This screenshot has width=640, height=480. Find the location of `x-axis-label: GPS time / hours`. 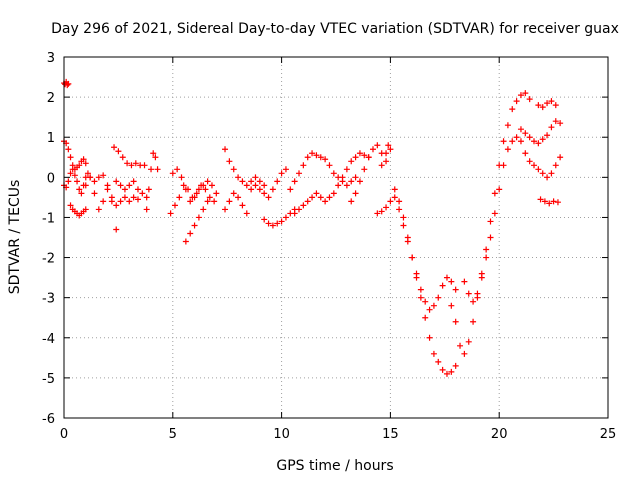

x-axis-label: GPS time / hours is located at coordinates (334, 466).